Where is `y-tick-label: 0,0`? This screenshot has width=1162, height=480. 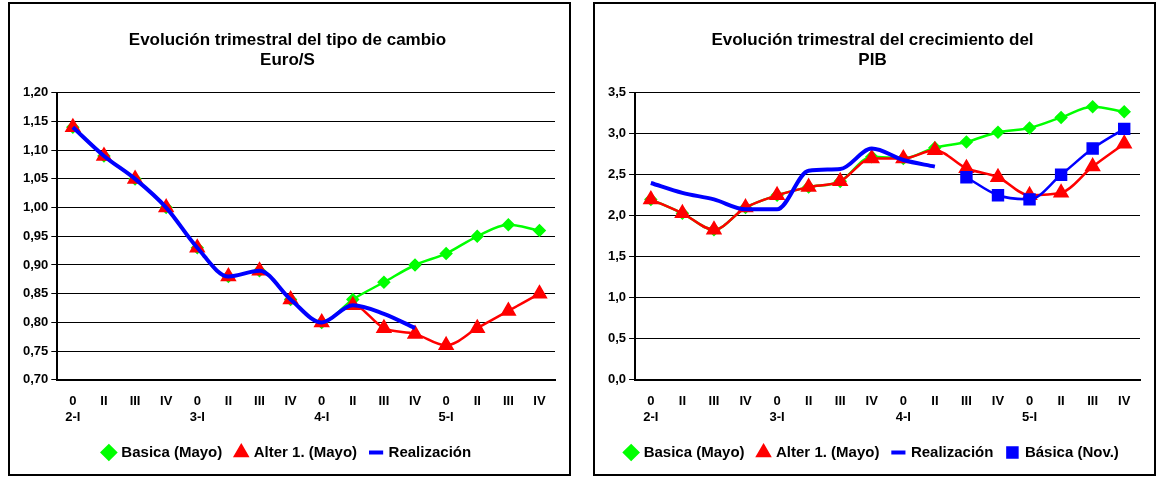 y-tick-label: 0,0 is located at coordinates (617, 379).